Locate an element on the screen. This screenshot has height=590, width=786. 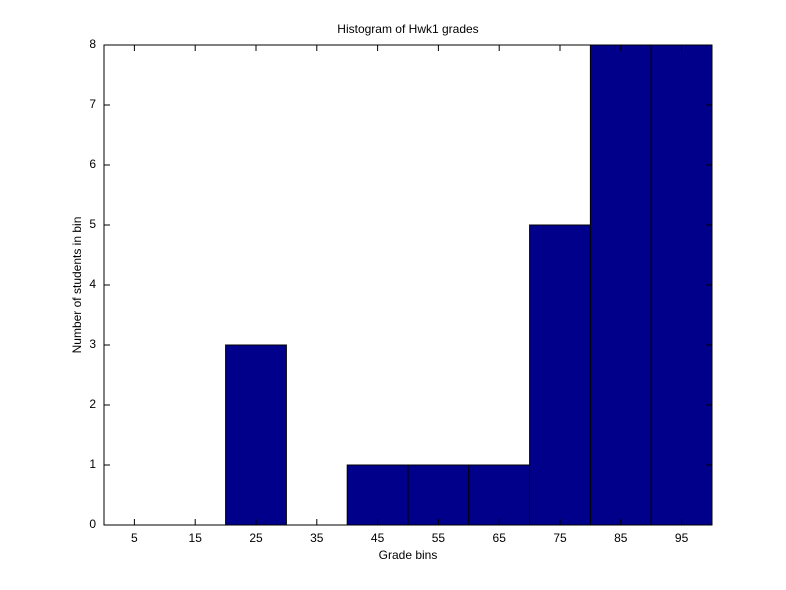
y-tick-label: 0 is located at coordinates (92, 524).